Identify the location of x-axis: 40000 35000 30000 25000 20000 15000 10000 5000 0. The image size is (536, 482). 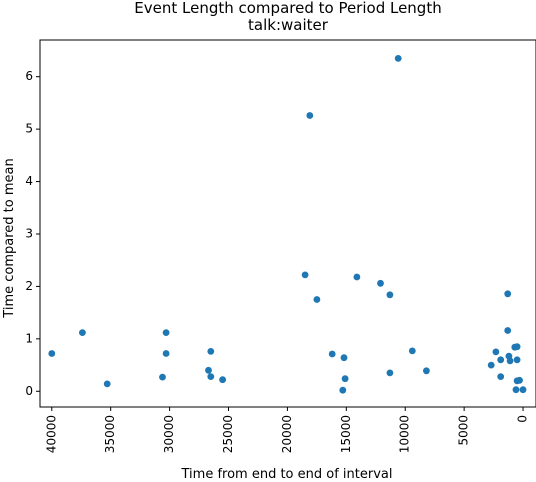
(287, 430).